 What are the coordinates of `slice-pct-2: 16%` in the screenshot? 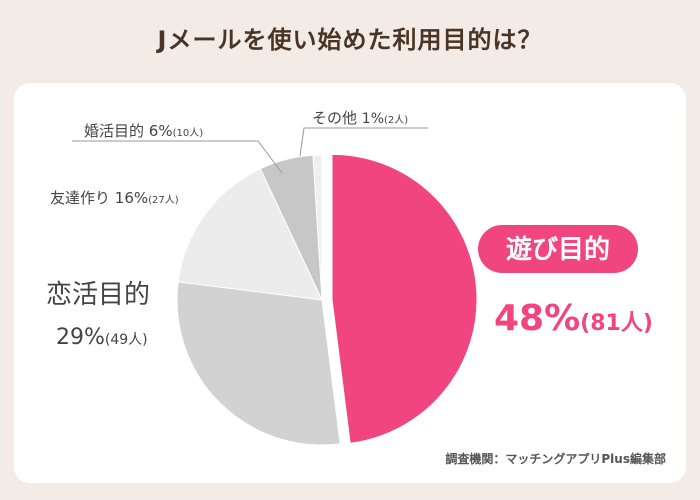 It's located at (131, 198).